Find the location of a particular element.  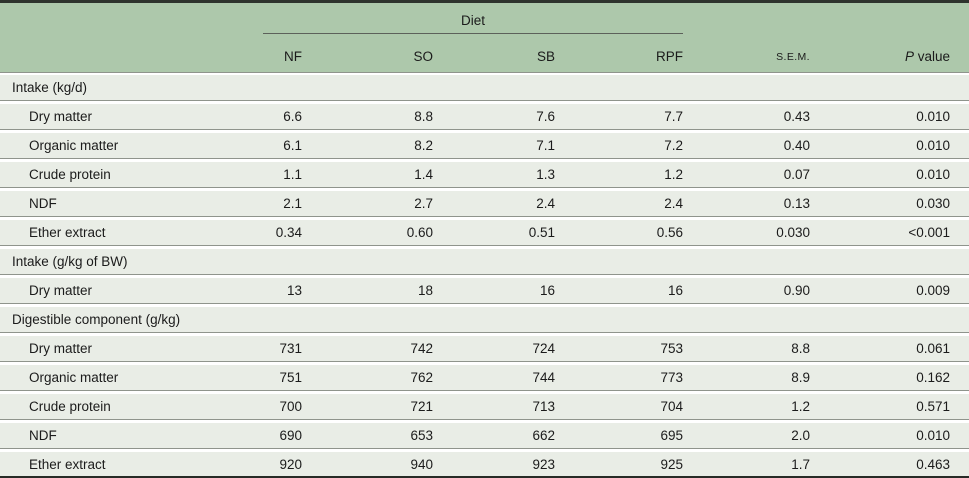

diet-group-row: Diet is located at coordinates (484, 18).